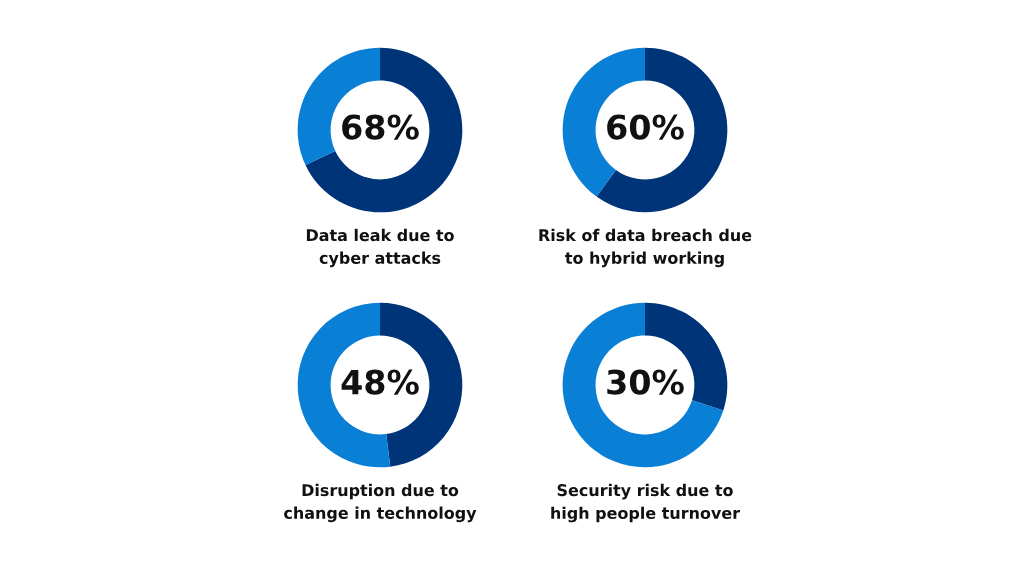  Describe the element at coordinates (380, 127) in the screenshot. I see `data-label: 68%` at that location.